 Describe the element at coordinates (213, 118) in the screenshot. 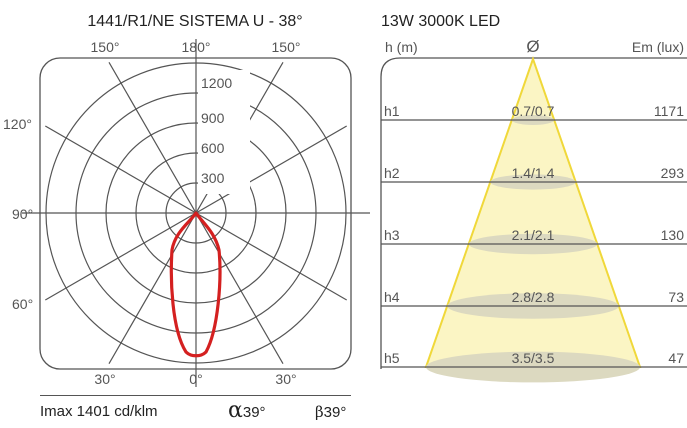

I see `ring-label-900: 900` at that location.